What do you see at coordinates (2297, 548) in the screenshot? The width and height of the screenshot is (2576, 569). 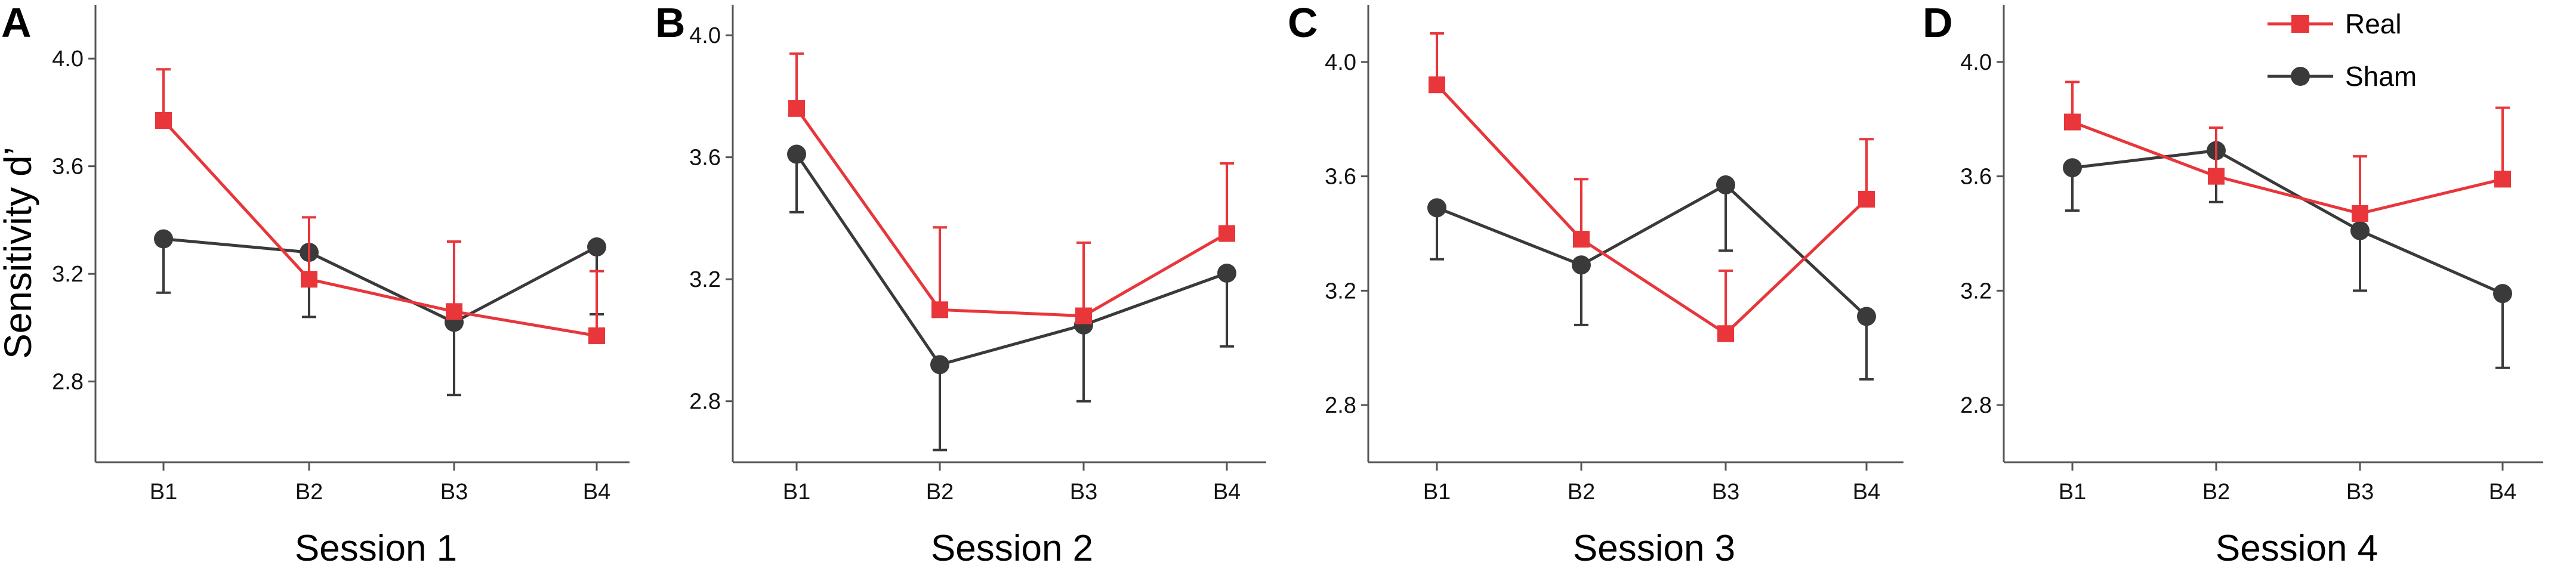 I see `x-axis-title-session-4: Session 4` at bounding box center [2297, 548].